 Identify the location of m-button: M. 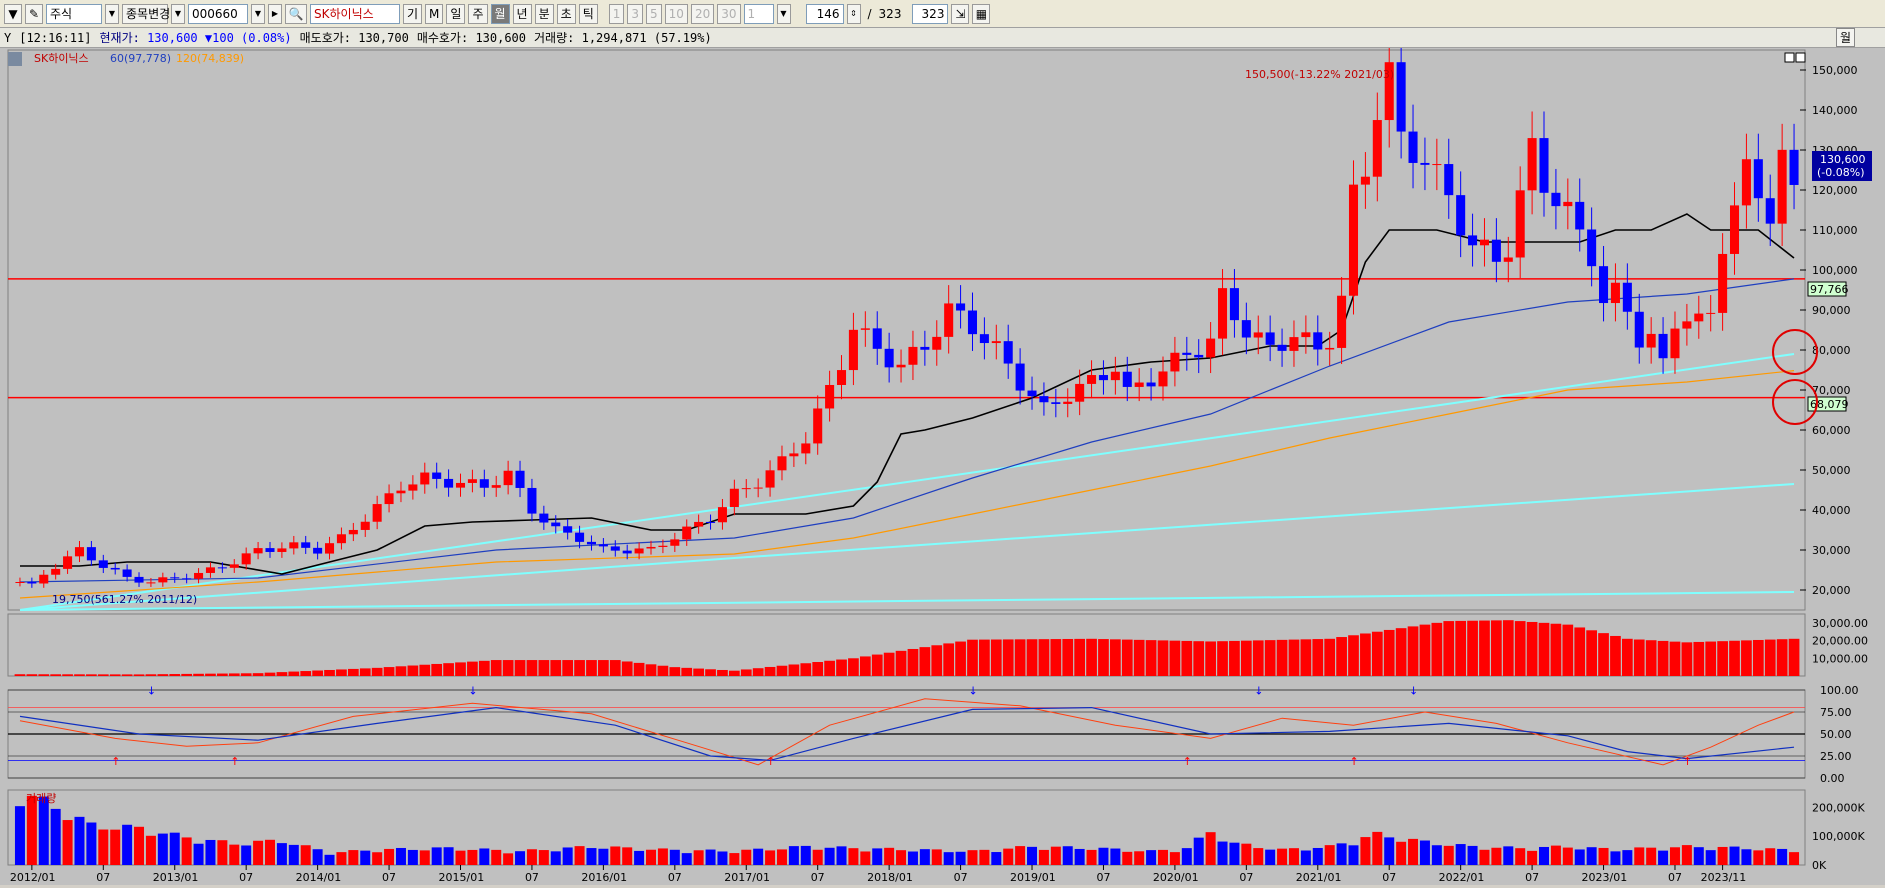
(434, 13).